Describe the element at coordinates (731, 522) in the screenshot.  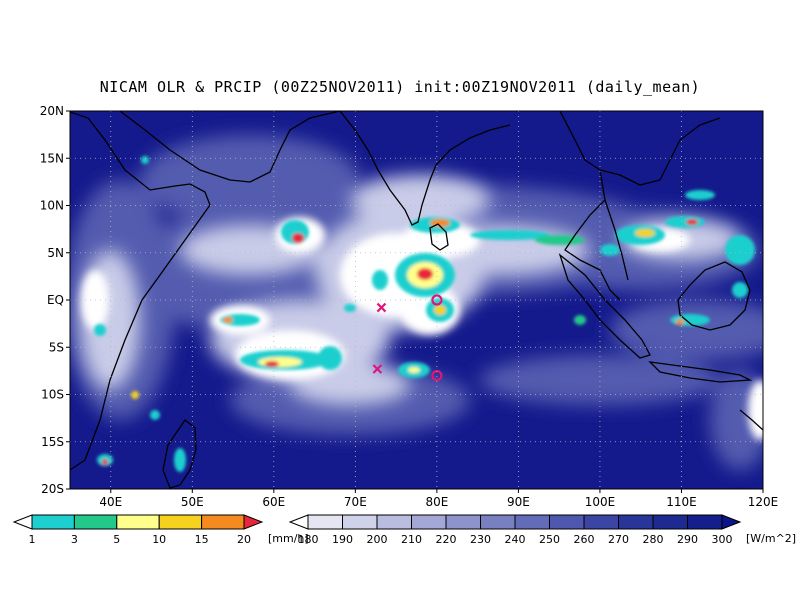
I see `olr-colorbar-high-arrow` at that location.